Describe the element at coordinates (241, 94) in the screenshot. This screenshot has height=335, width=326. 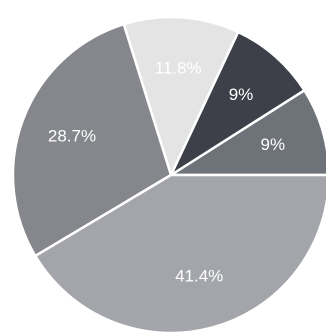
I see `pie-slice-label-1: 9%` at that location.